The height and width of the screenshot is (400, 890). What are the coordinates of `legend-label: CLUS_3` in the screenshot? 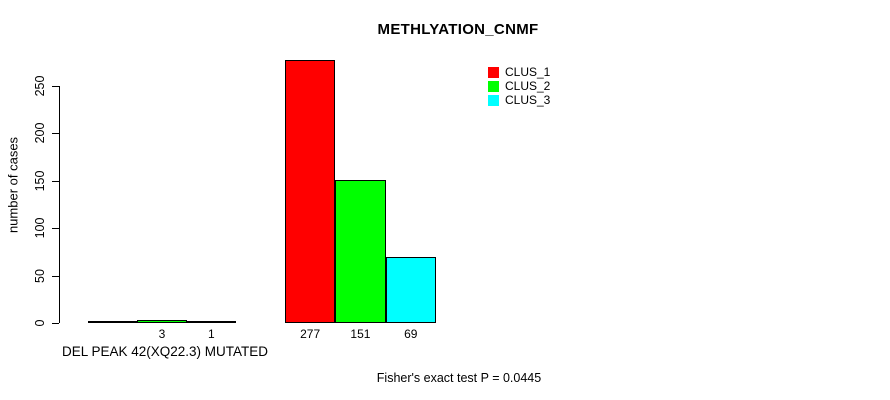 It's located at (528, 100).